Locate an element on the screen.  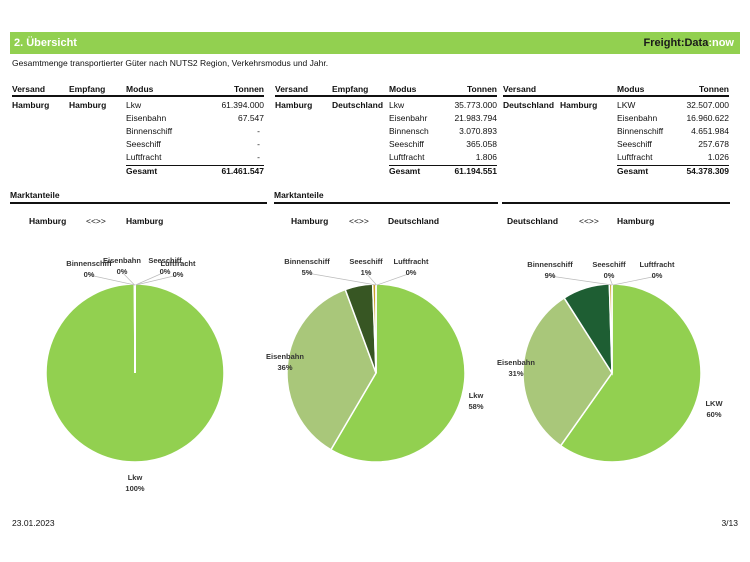
table-row: Hamburg Hamburg Lkw 61.394.000 is located at coordinates (138, 106).